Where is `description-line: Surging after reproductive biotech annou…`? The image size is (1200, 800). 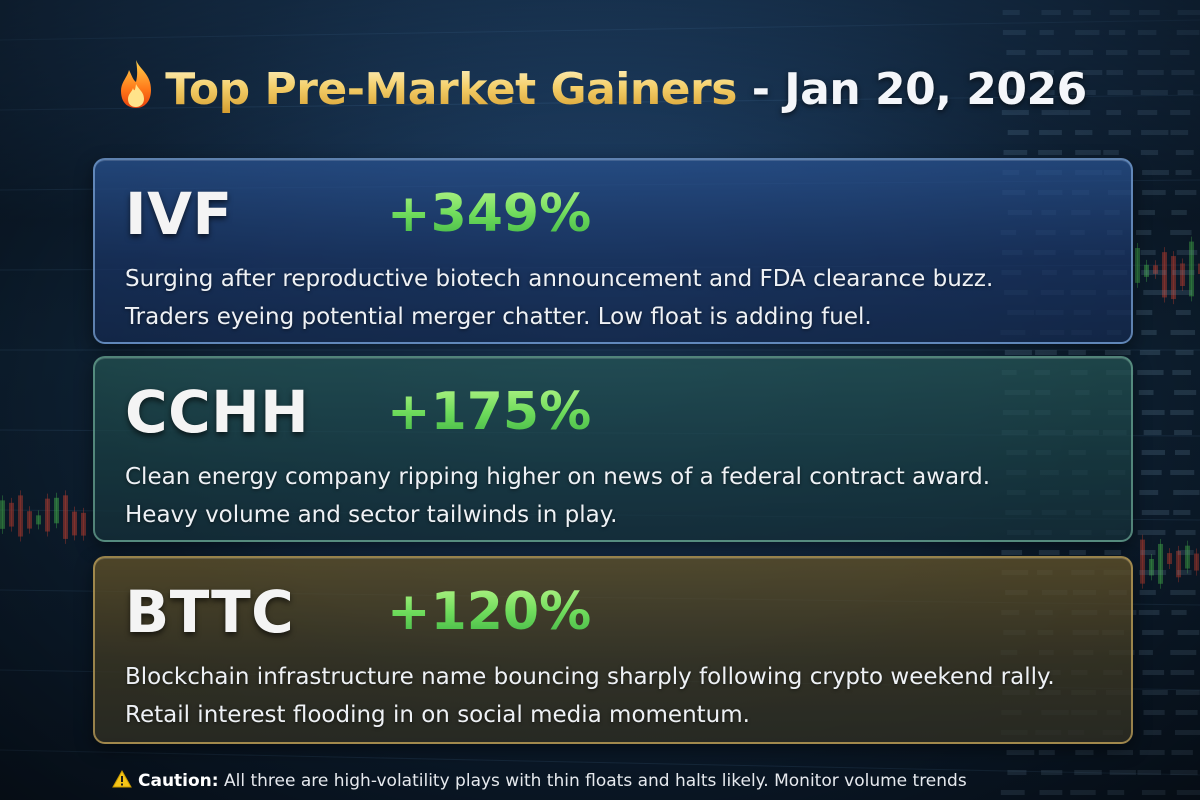 description-line: Surging after reproductive biotech annou… is located at coordinates (559, 279).